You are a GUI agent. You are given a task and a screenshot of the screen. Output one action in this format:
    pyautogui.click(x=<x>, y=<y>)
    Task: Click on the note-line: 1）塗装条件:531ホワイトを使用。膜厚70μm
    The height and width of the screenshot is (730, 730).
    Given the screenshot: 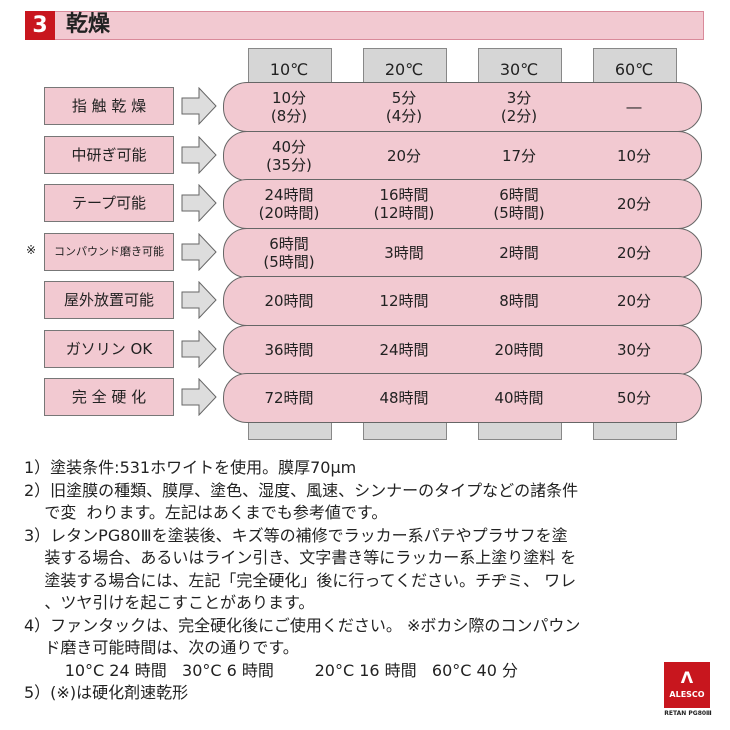 What is the action you would take?
    pyautogui.click(x=190, y=467)
    